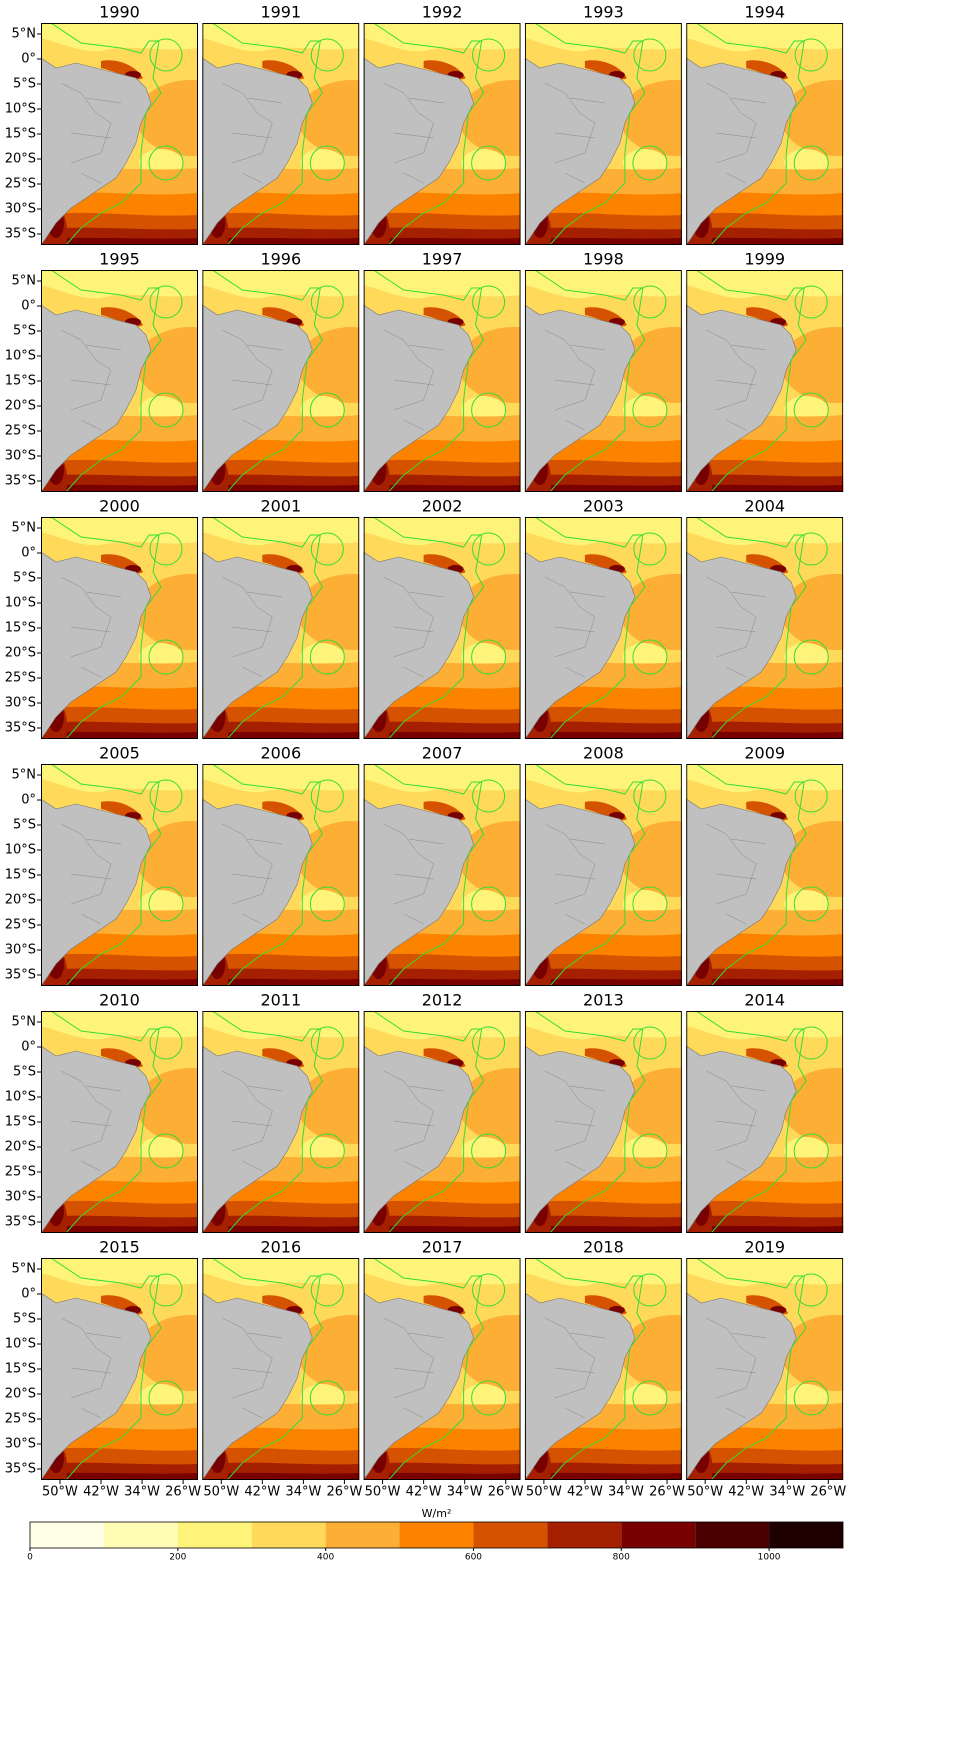 This screenshot has height=1756, width=954. What do you see at coordinates (437, 1513) in the screenshot?
I see `colorbar-label: W/m²` at bounding box center [437, 1513].